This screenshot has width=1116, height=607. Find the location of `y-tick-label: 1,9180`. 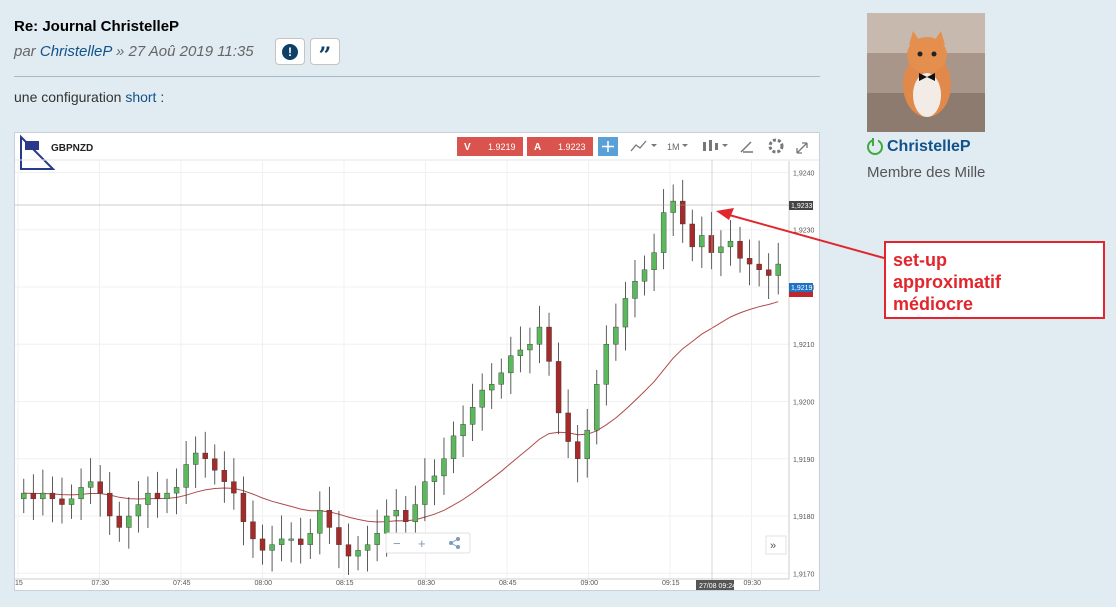

y-tick-label: 1,9180 is located at coordinates (804, 517).